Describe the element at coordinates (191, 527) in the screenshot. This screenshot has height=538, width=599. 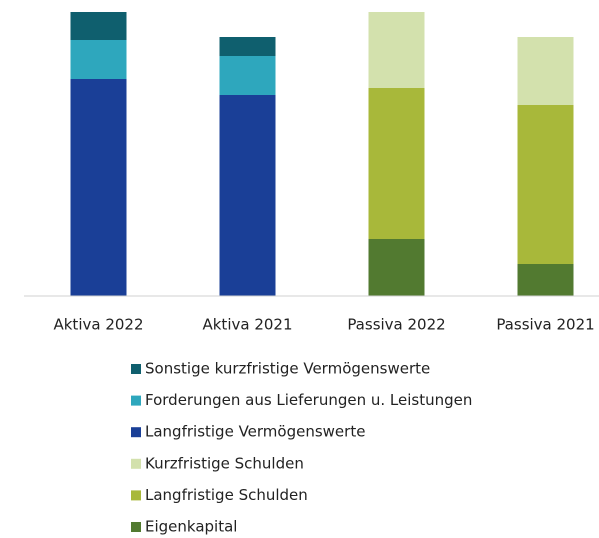
I see `legend-label: Eigenkapital` at that location.